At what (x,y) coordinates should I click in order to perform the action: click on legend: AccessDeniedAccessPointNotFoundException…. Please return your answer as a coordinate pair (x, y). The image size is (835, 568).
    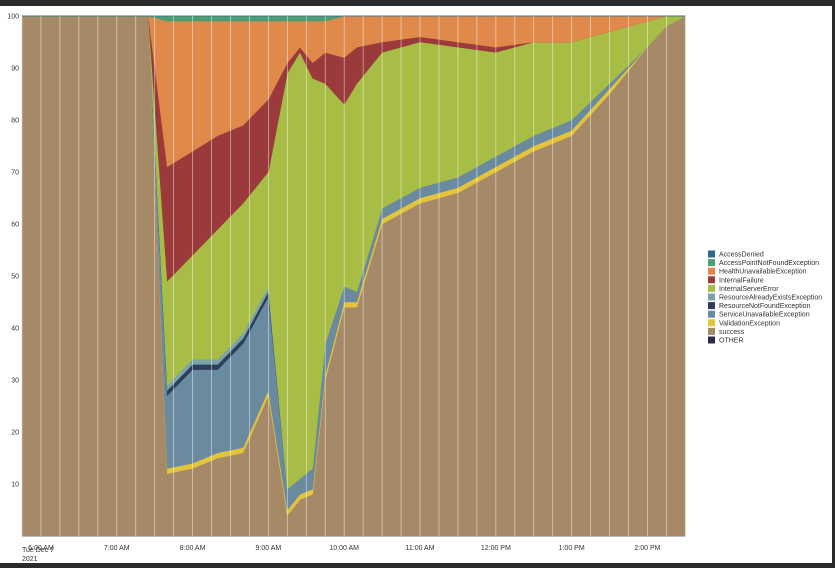
    Looking at the image, I should click on (765, 297).